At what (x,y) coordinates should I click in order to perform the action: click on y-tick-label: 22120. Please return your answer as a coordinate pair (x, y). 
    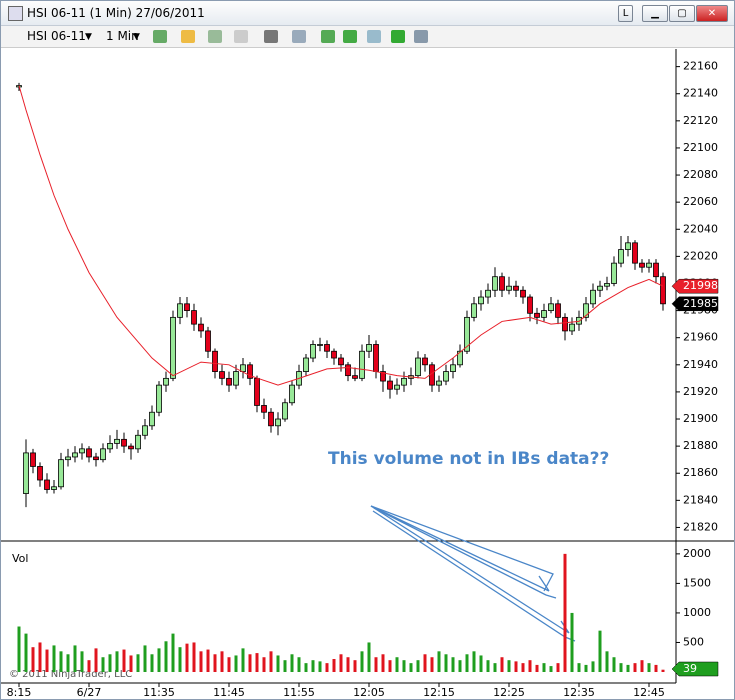
    Looking at the image, I should click on (700, 120).